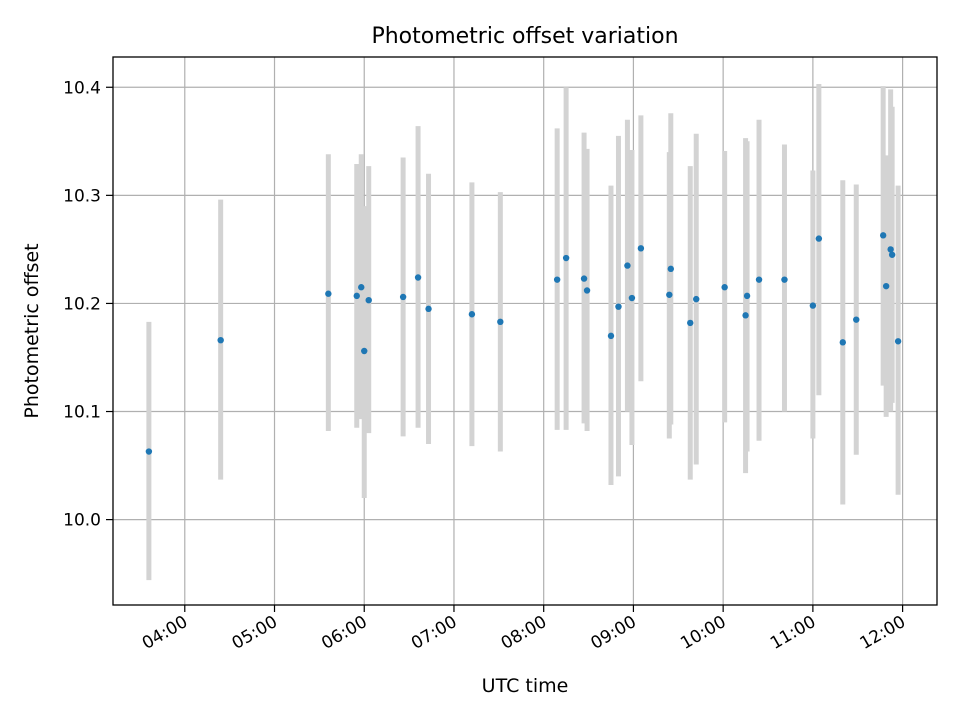 Image resolution: width=960 pixels, height=724 pixels. I want to click on y-axis-label: Photometric offset, so click(32, 330).